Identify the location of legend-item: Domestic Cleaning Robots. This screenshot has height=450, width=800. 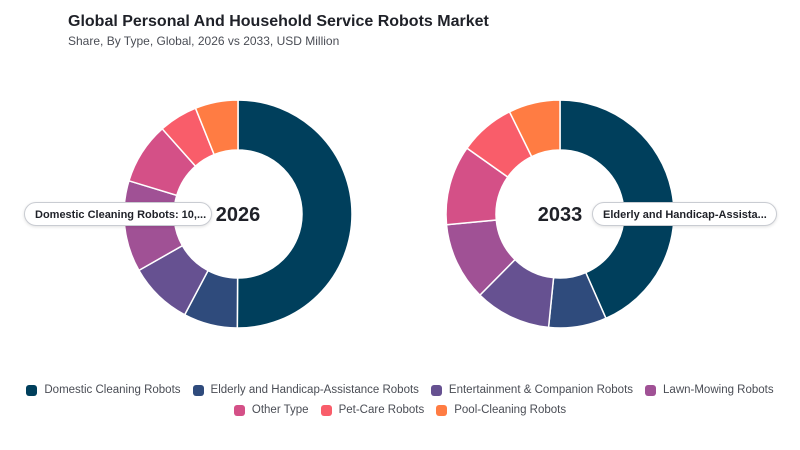
(103, 390).